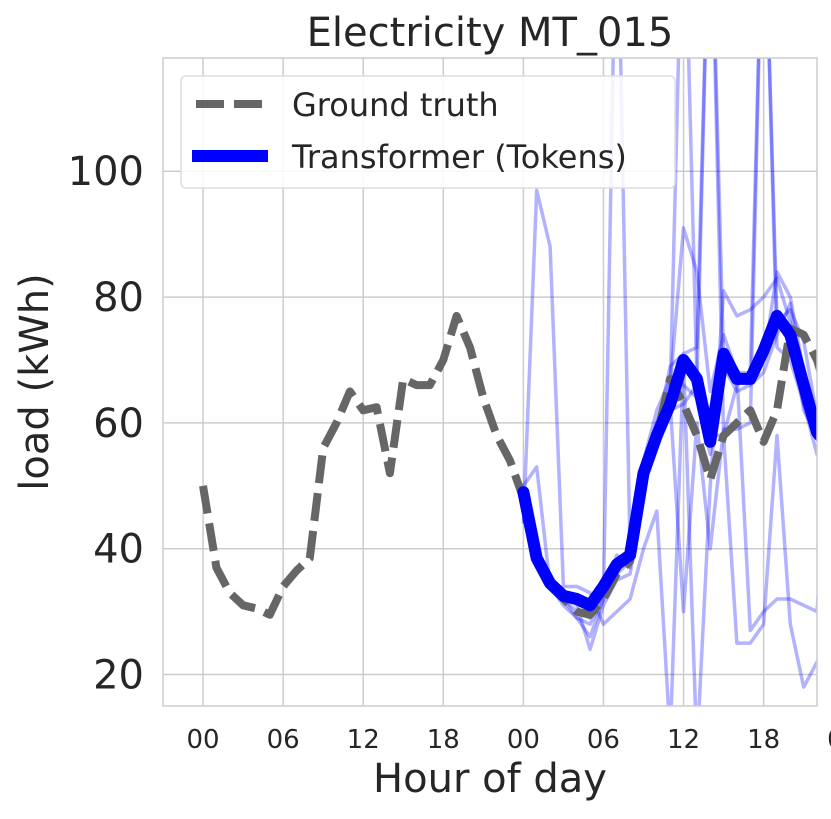 The height and width of the screenshot is (819, 831). Describe the element at coordinates (459, 157) in the screenshot. I see `legend-label-transformer: Transformer (Tokens)` at that location.